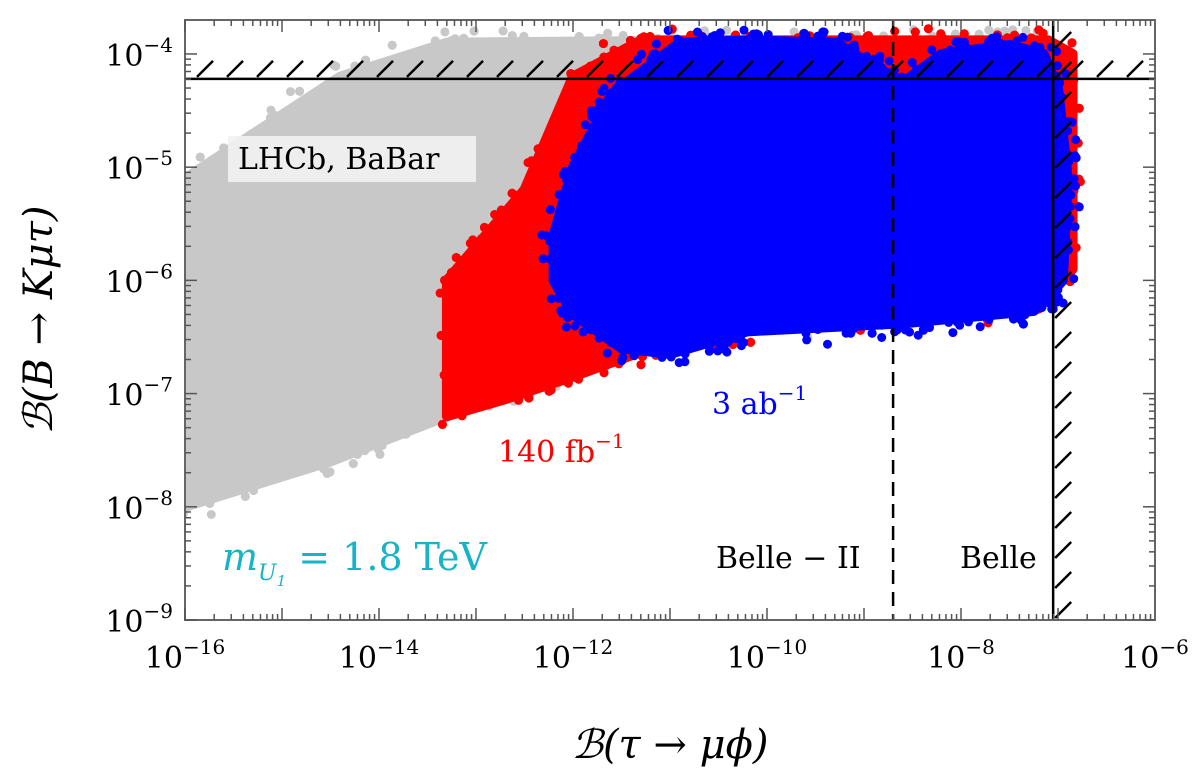  Describe the element at coordinates (573, 655) in the screenshot. I see `x-tick-label: 10−12` at that location.